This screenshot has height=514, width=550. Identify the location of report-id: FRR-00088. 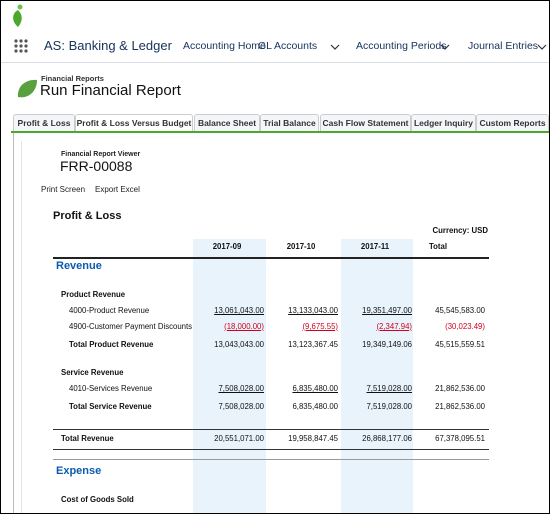
(96, 166).